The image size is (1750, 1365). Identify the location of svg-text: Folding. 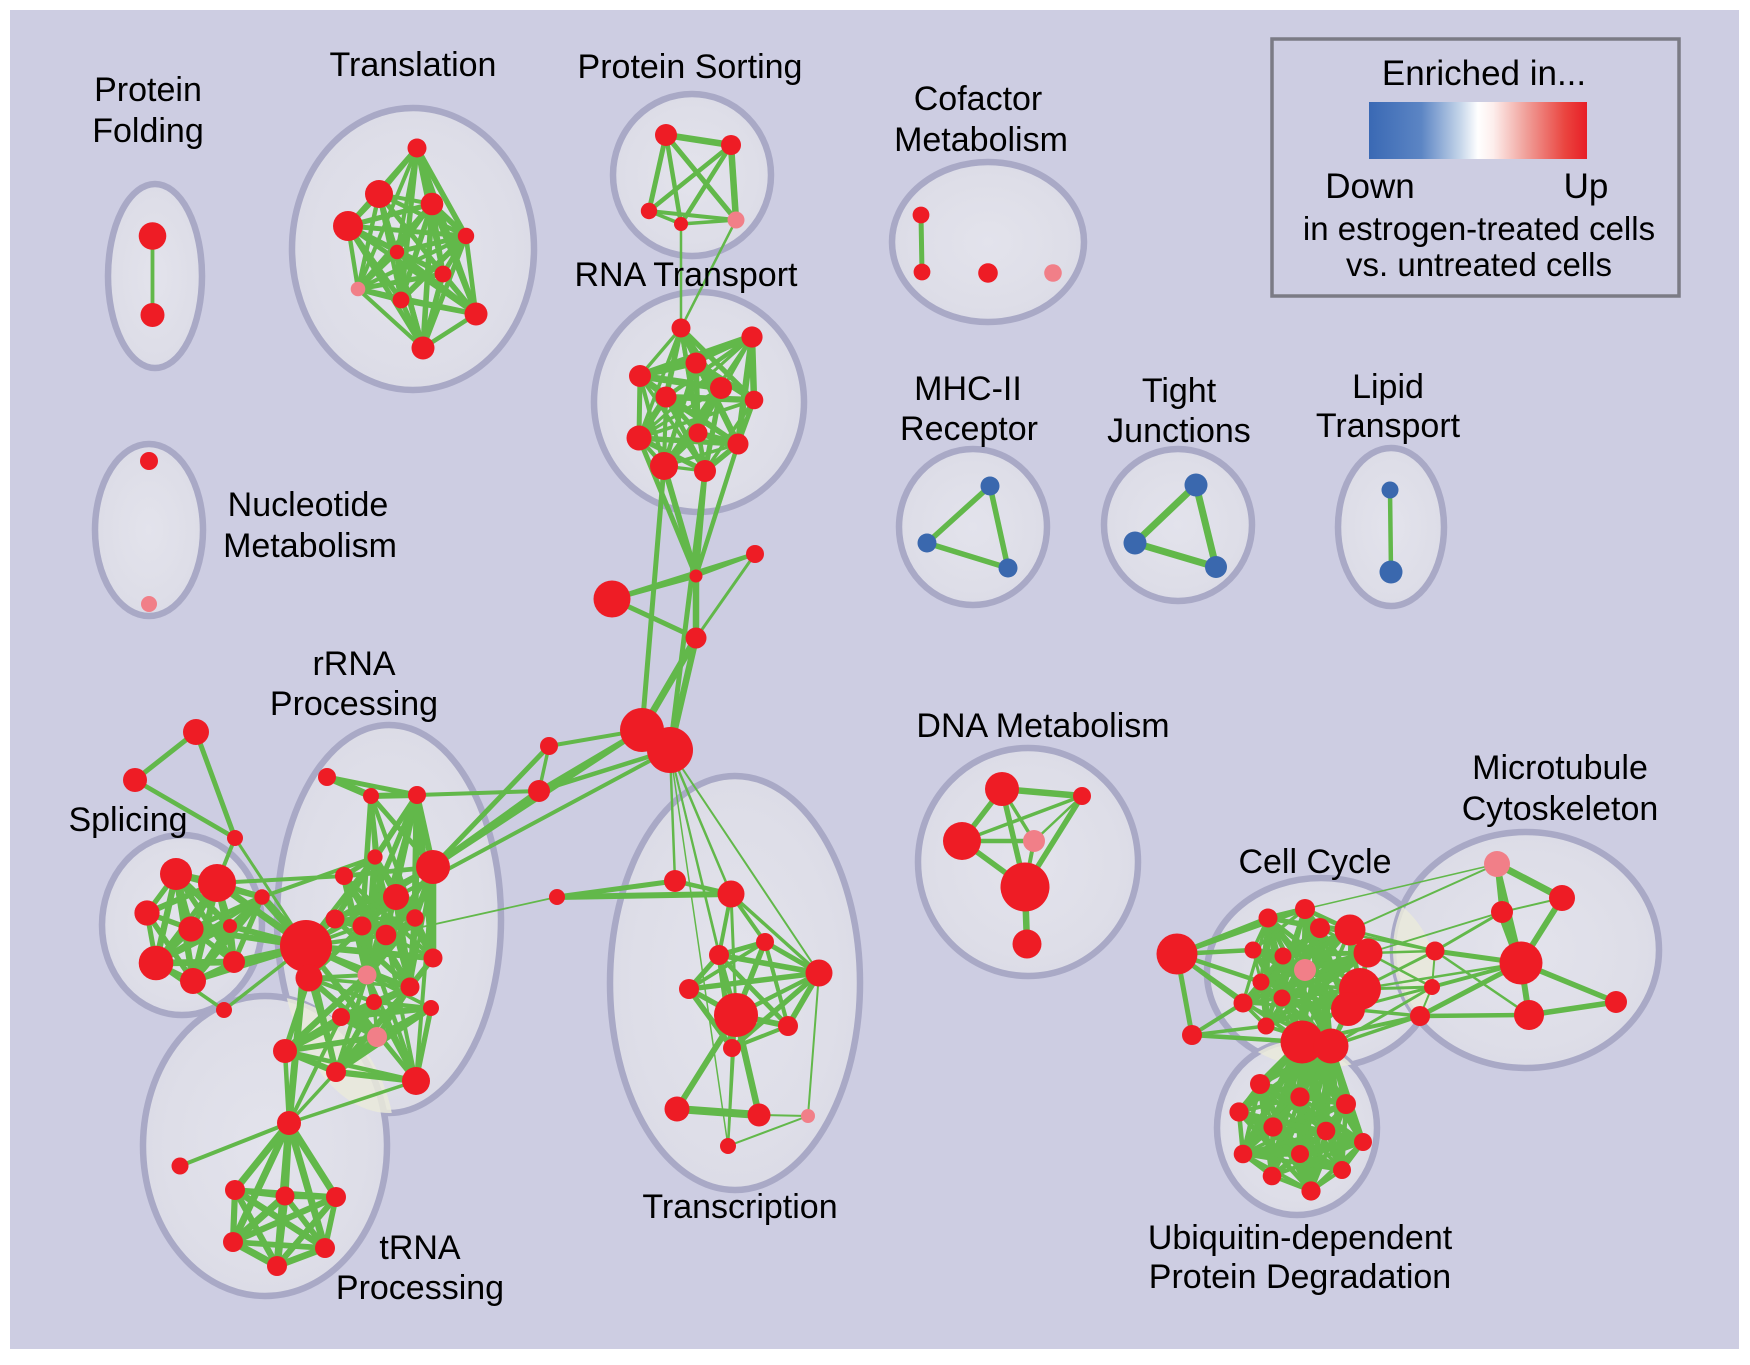
(148, 131).